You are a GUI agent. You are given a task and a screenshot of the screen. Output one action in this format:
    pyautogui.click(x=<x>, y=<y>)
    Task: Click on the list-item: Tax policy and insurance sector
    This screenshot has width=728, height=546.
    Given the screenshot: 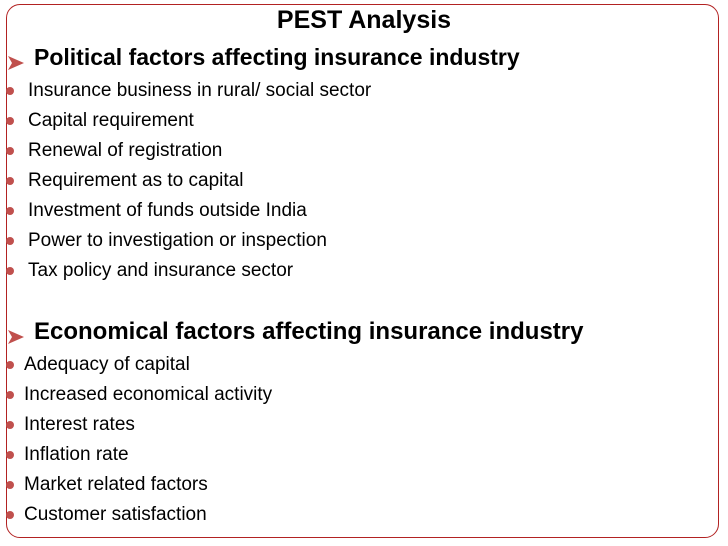 What is the action you would take?
    pyautogui.click(x=149, y=271)
    